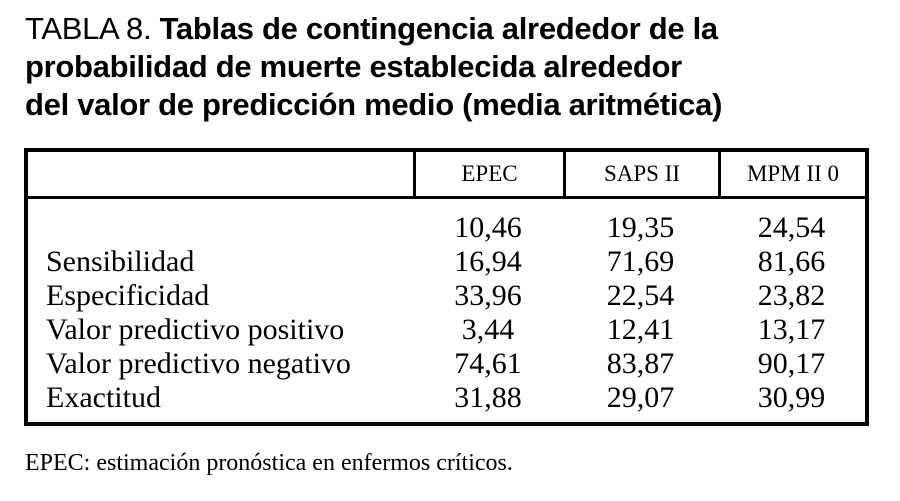 The height and width of the screenshot is (501, 900). Describe the element at coordinates (446, 296) in the screenshot. I see `table-row: Especificidad 33,96 22,54 23,82` at that location.